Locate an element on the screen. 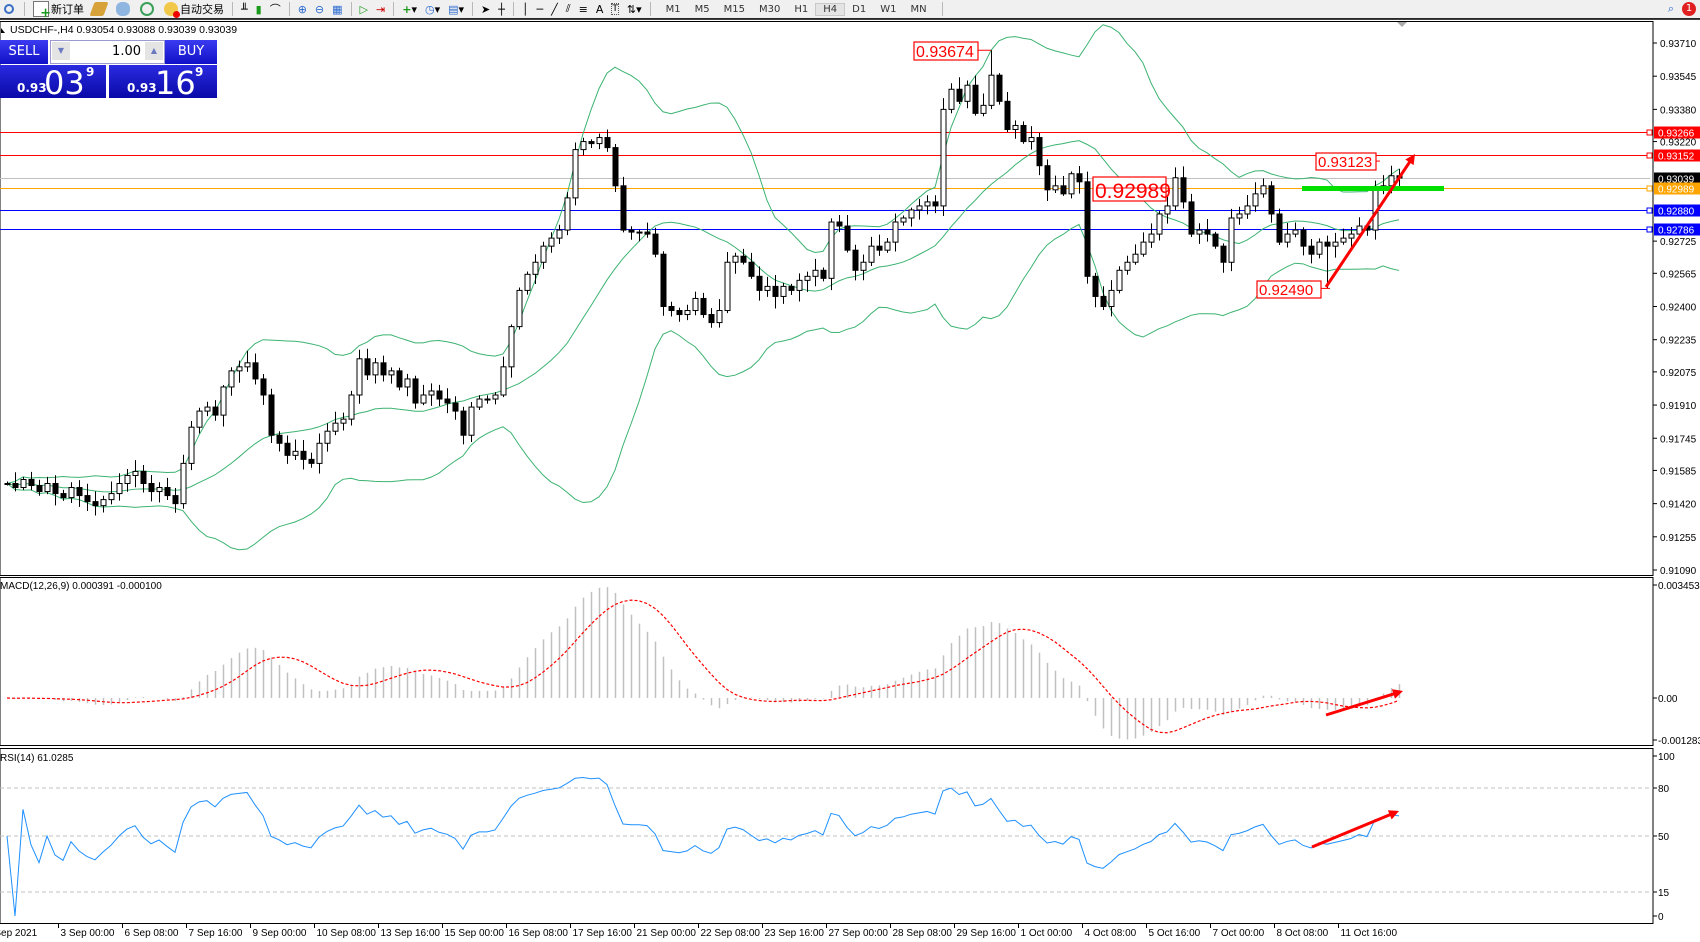 The width and height of the screenshot is (1700, 942). periods-button: ◷ ▾ is located at coordinates (432, 9).